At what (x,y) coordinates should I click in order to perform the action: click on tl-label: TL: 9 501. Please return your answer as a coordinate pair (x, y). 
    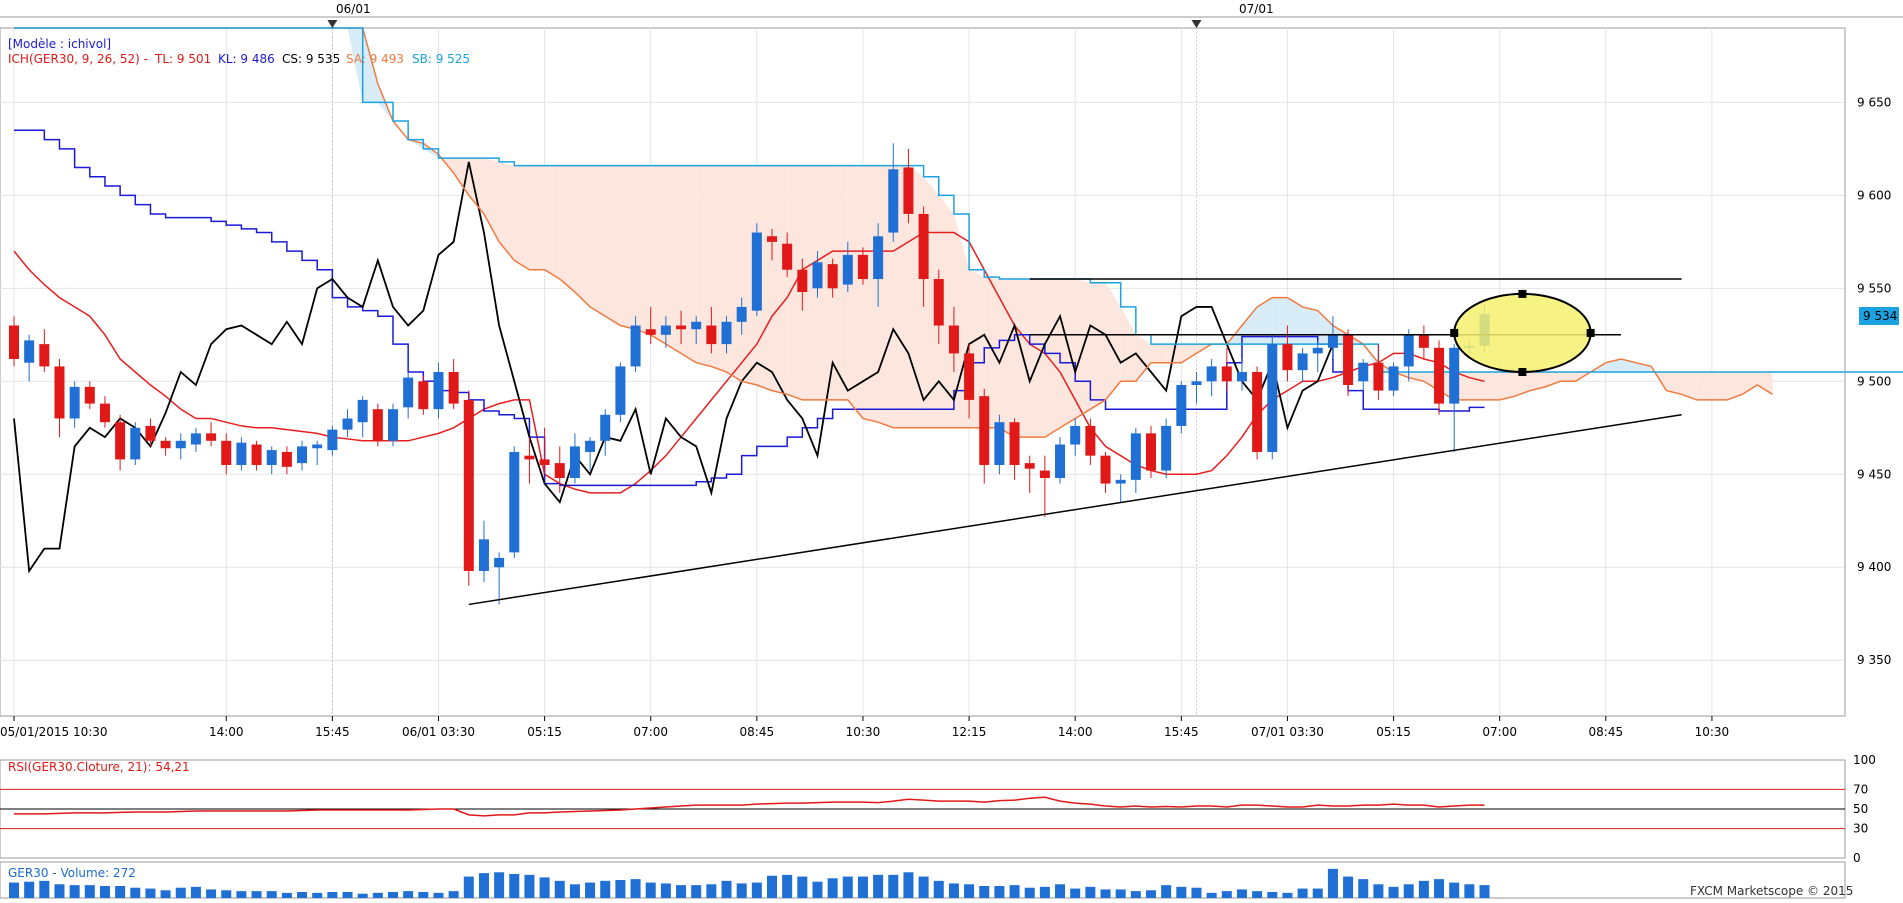
    Looking at the image, I should click on (182, 59).